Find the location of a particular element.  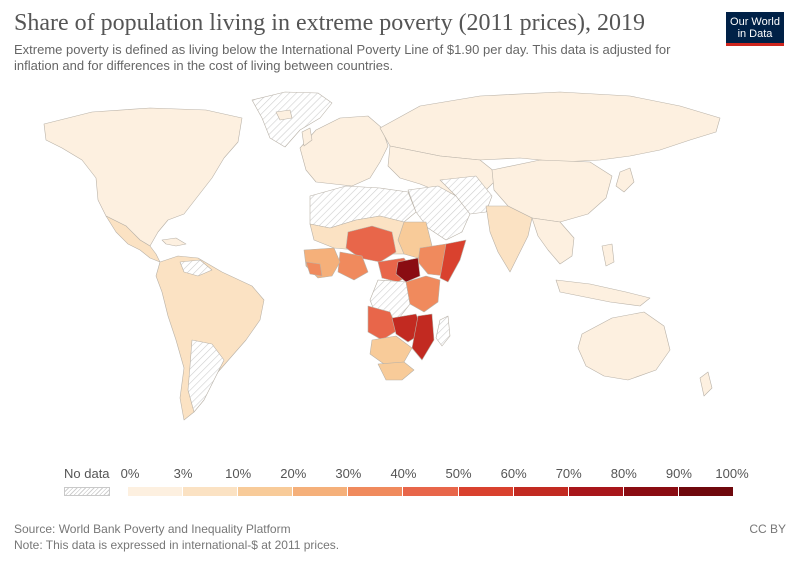

legend-tick-label: 80% is located at coordinates (623, 473).